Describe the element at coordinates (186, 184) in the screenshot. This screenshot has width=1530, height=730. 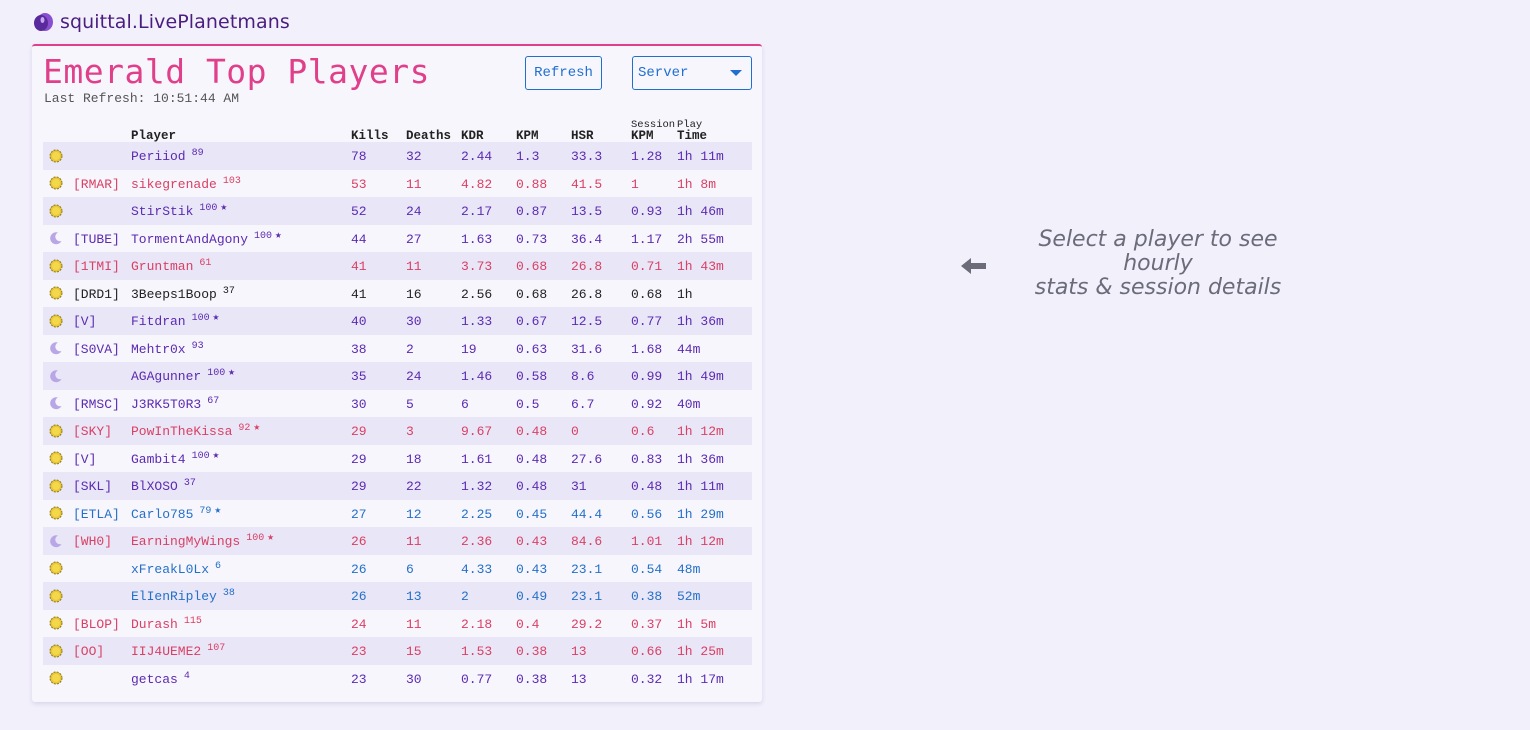
I see `player-name-cell: sikegrenade 103` at that location.